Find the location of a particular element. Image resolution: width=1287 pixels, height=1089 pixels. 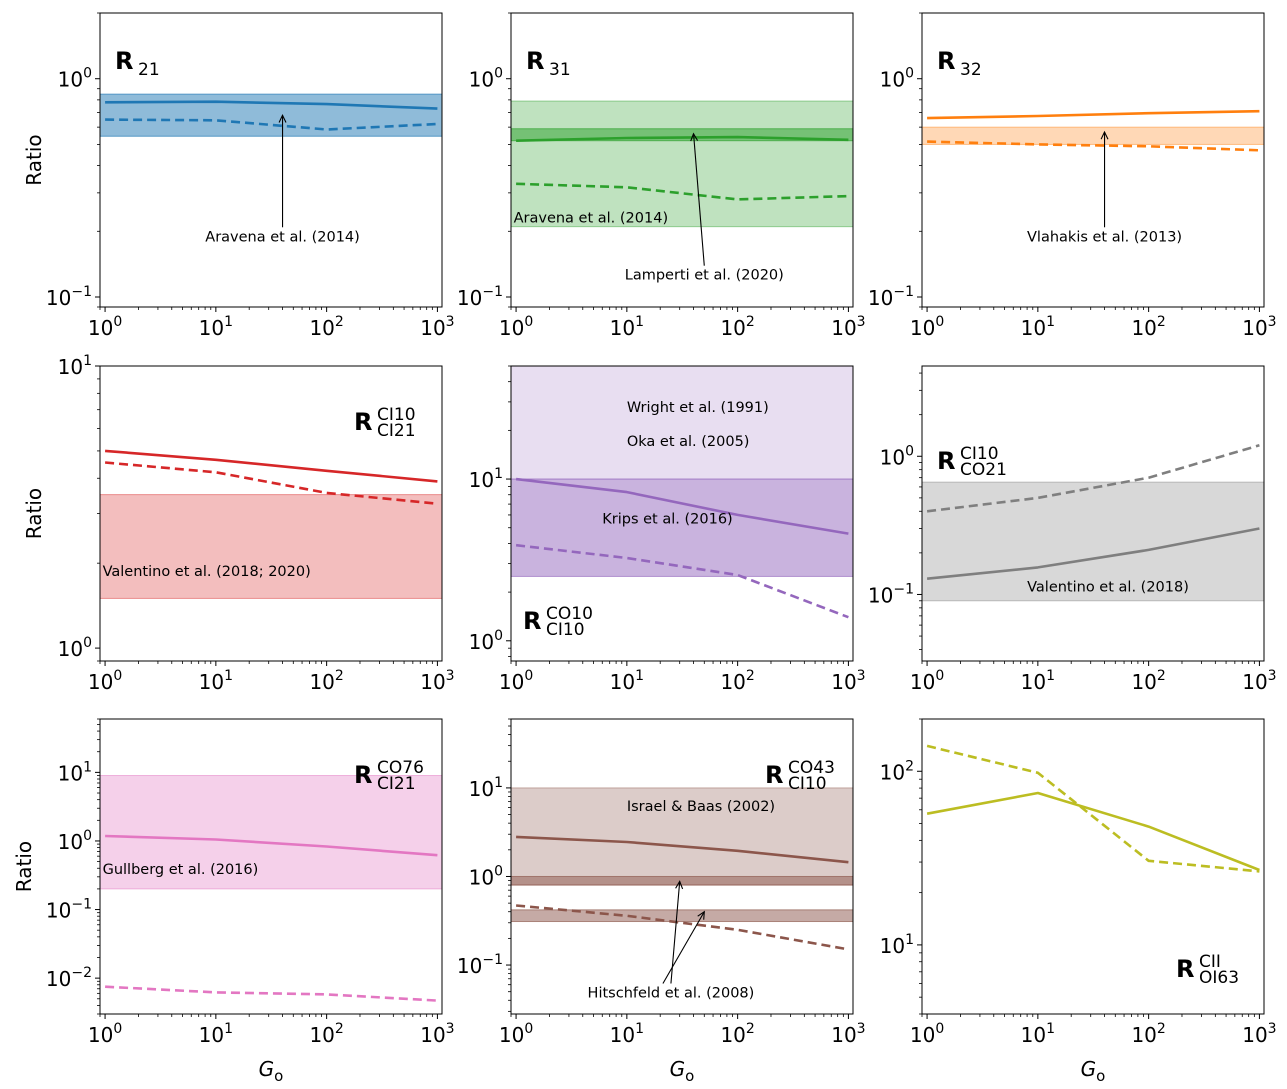

annotation-0: Wright et al. (1991) is located at coordinates (698, 408).